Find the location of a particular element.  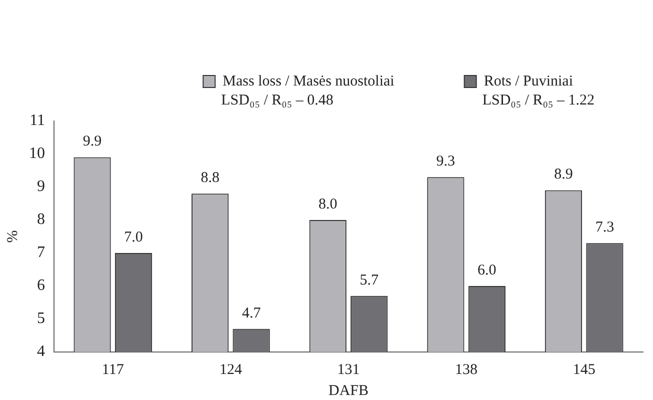

y-tick-label: 9 is located at coordinates (41, 187).